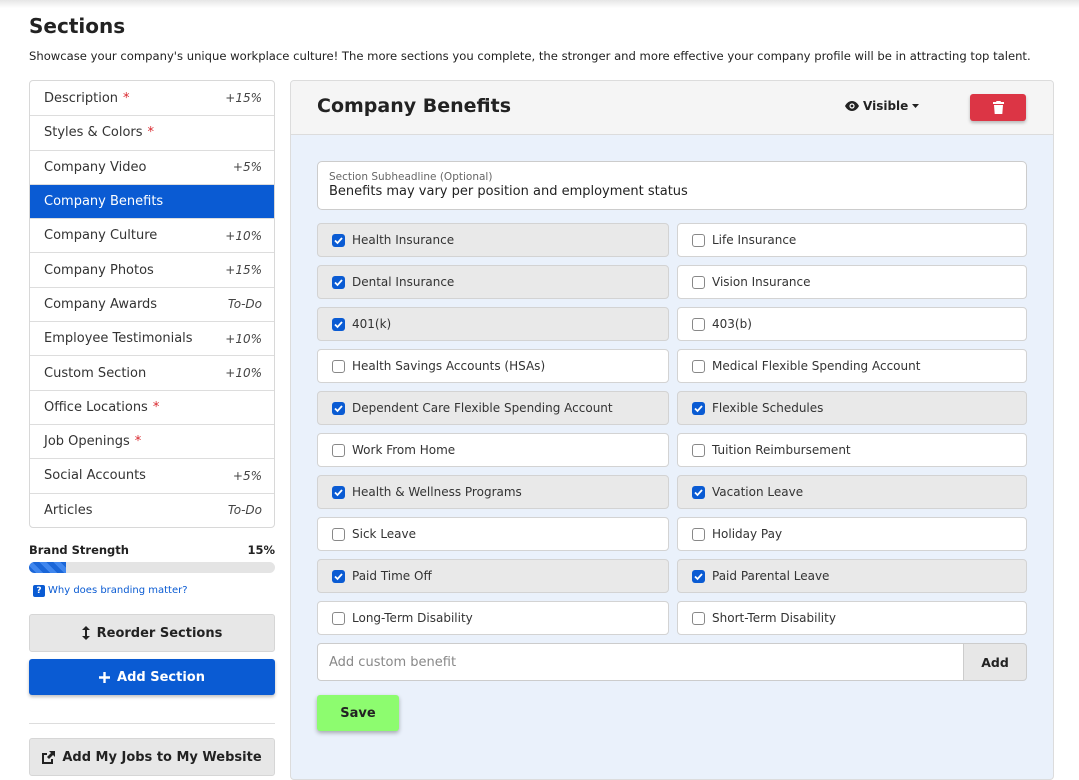 This screenshot has height=780, width=1079. I want to click on benefit-label: Life Insurance, so click(754, 240).